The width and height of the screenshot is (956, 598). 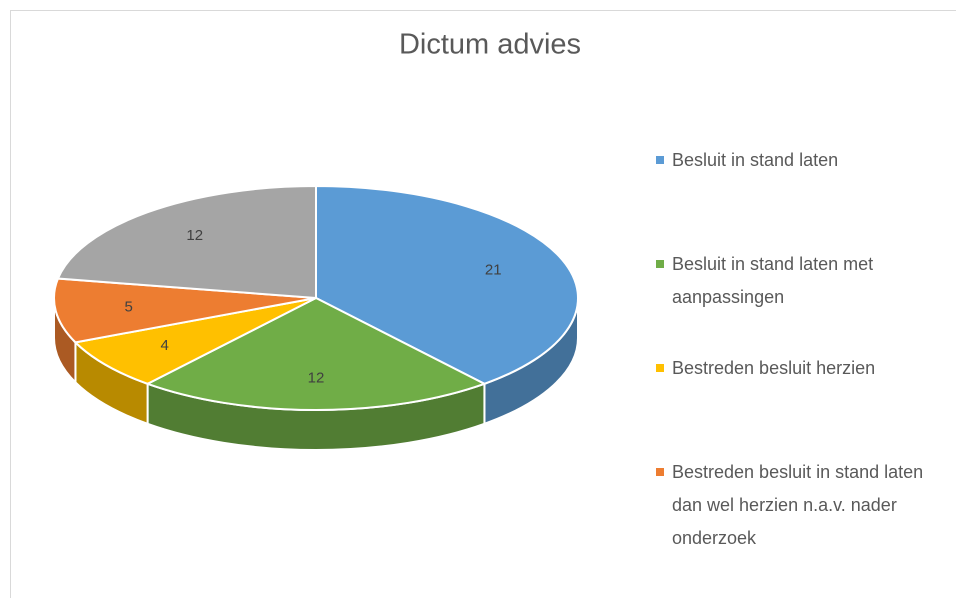 What do you see at coordinates (755, 160) in the screenshot?
I see `legend-label: Besluit in stand laten` at bounding box center [755, 160].